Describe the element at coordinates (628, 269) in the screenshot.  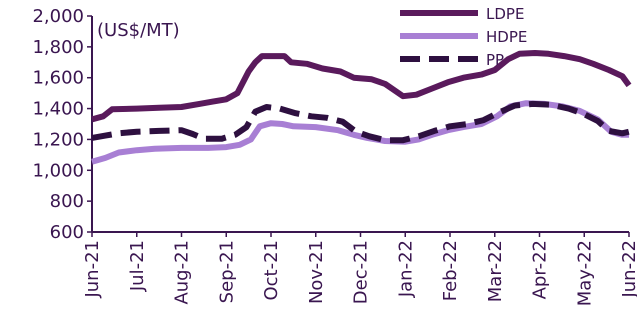
I see `x-tick-label: Jun-22` at that location.